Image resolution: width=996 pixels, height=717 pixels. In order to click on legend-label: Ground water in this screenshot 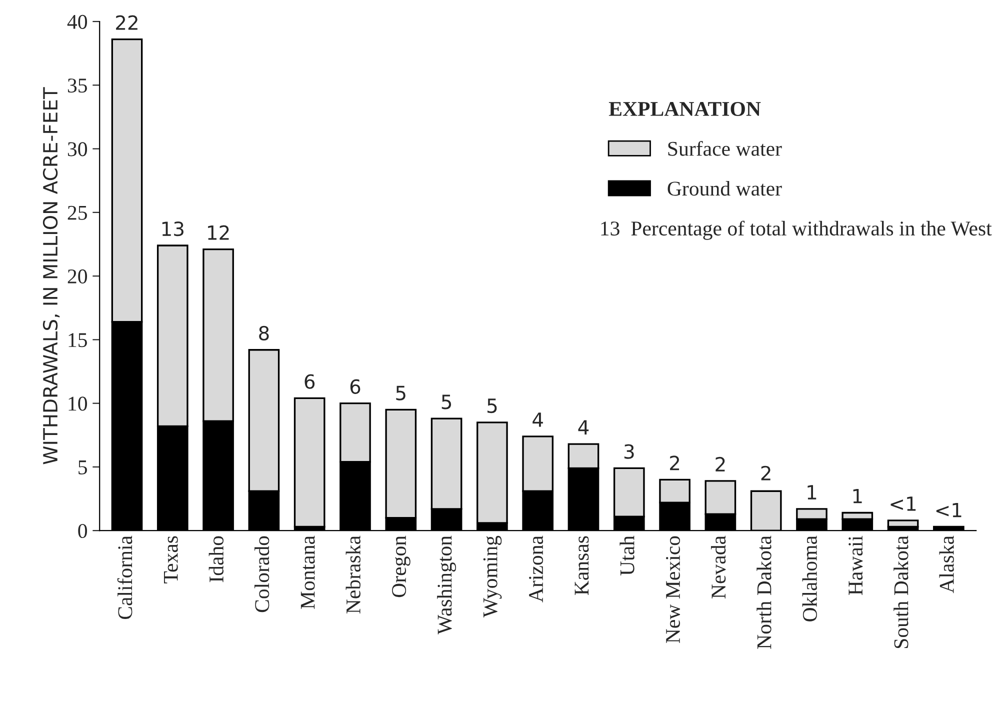, I will do `click(725, 188)`.